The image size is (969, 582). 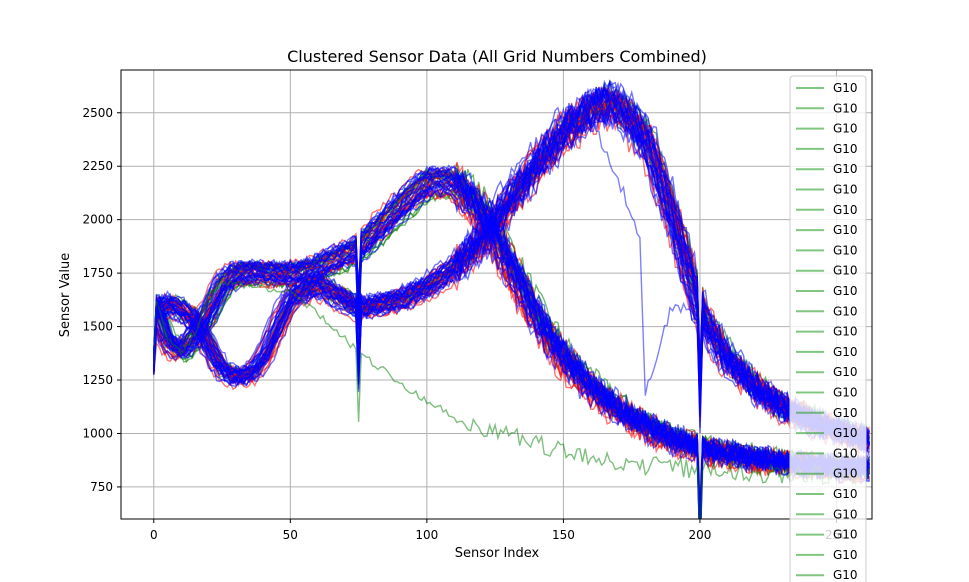 I want to click on y-tick-label: 1750, so click(x=97, y=273).